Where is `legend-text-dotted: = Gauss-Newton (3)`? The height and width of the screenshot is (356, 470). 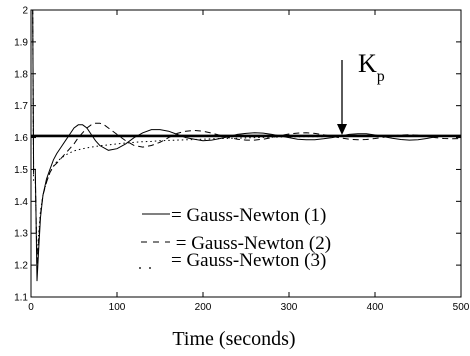 legend-text-dotted: = Gauss-Newton (3) is located at coordinates (248, 260).